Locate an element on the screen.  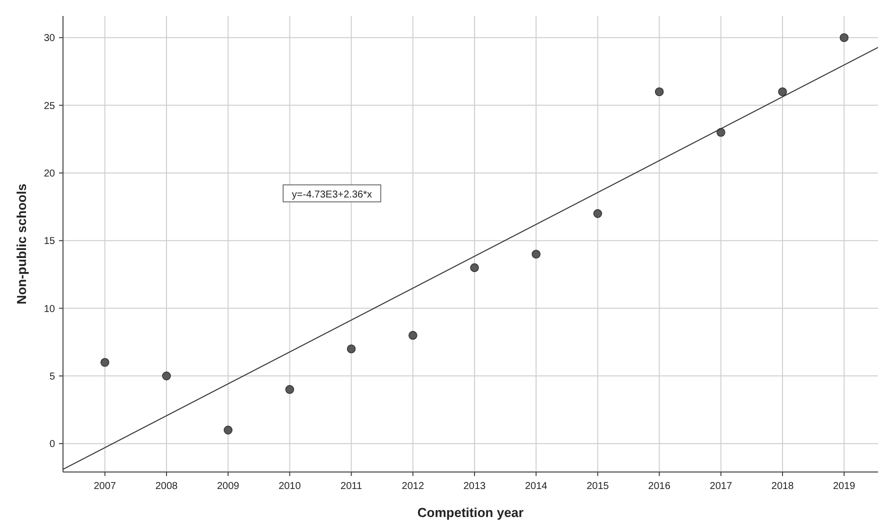
y-tick-label: 20 is located at coordinates (50, 174).